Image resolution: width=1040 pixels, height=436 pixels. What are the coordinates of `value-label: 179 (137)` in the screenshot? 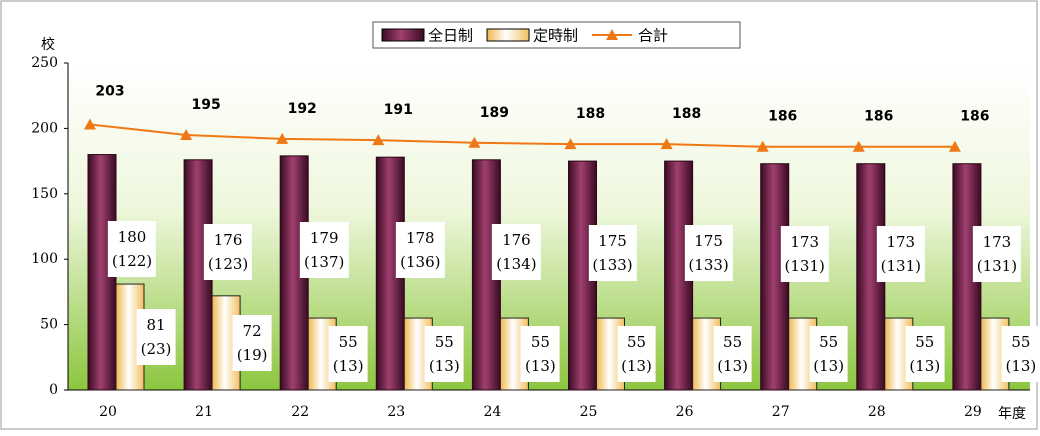 It's located at (324, 249).